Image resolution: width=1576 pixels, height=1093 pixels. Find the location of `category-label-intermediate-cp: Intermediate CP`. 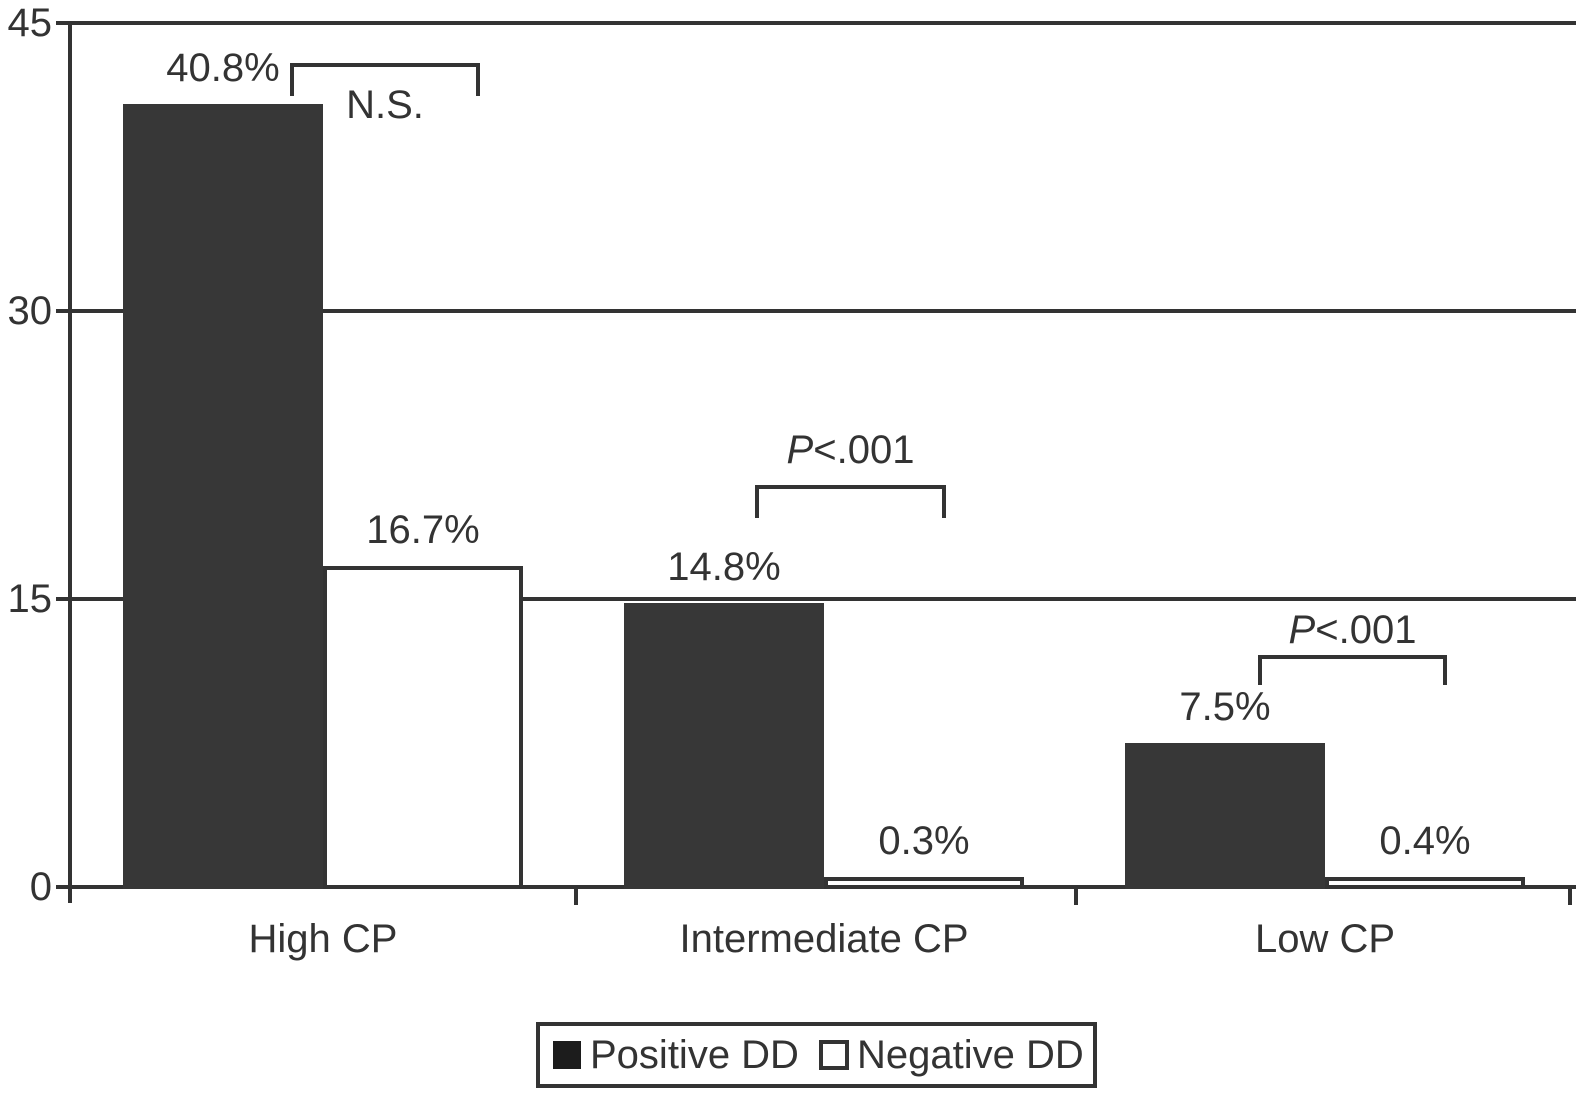

category-label-intermediate-cp: Intermediate CP is located at coordinates (824, 939).